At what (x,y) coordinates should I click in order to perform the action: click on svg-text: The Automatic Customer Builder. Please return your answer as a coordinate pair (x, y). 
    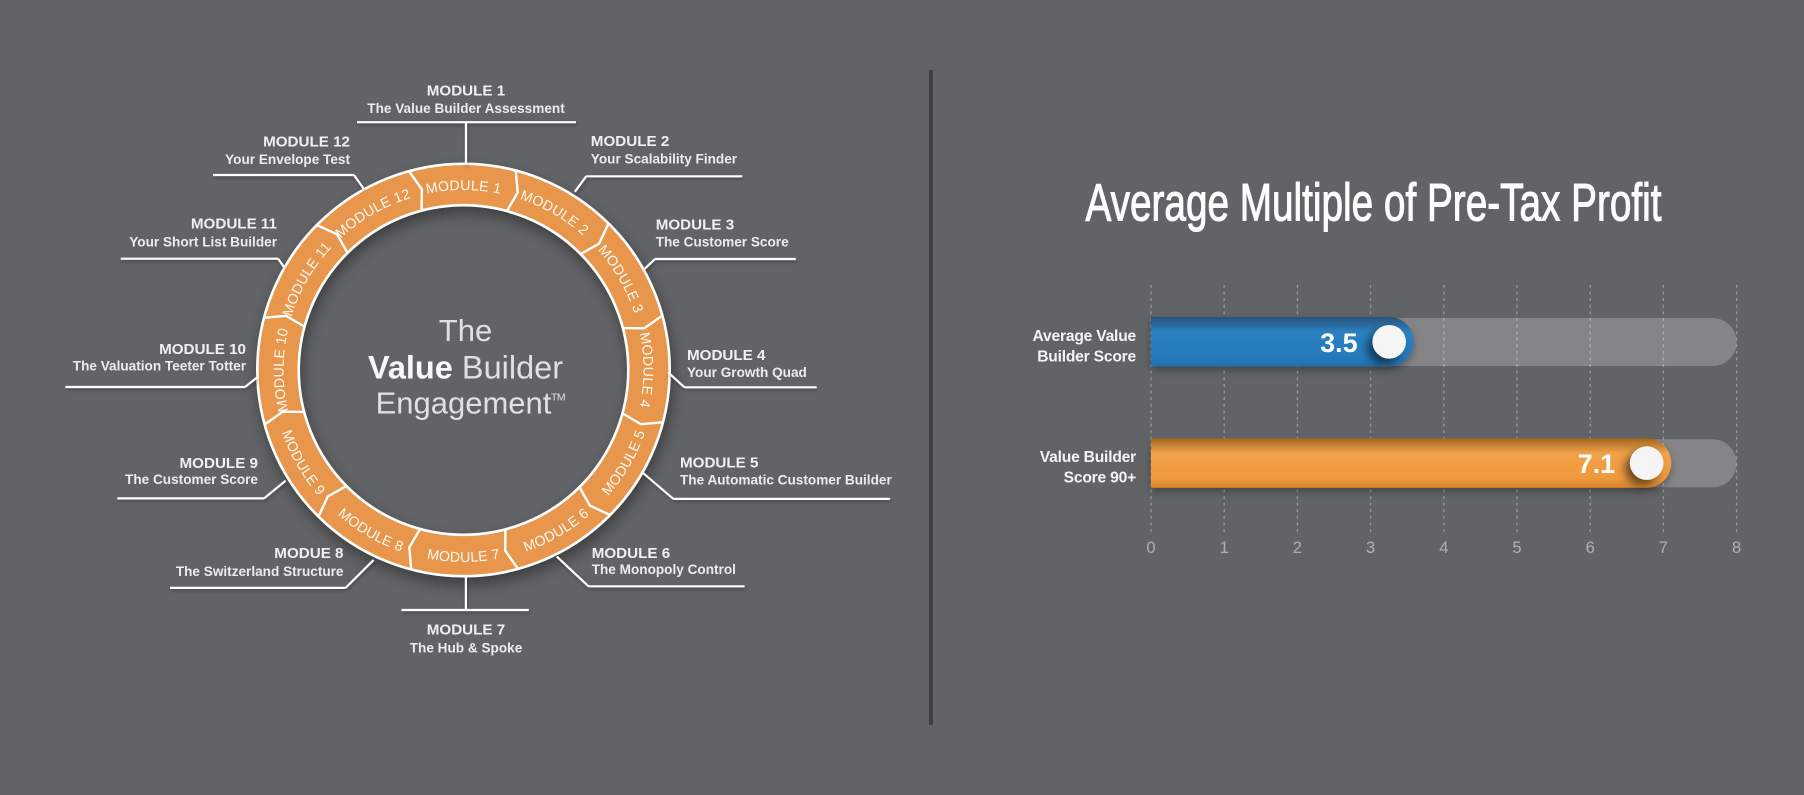
    Looking at the image, I should click on (786, 479).